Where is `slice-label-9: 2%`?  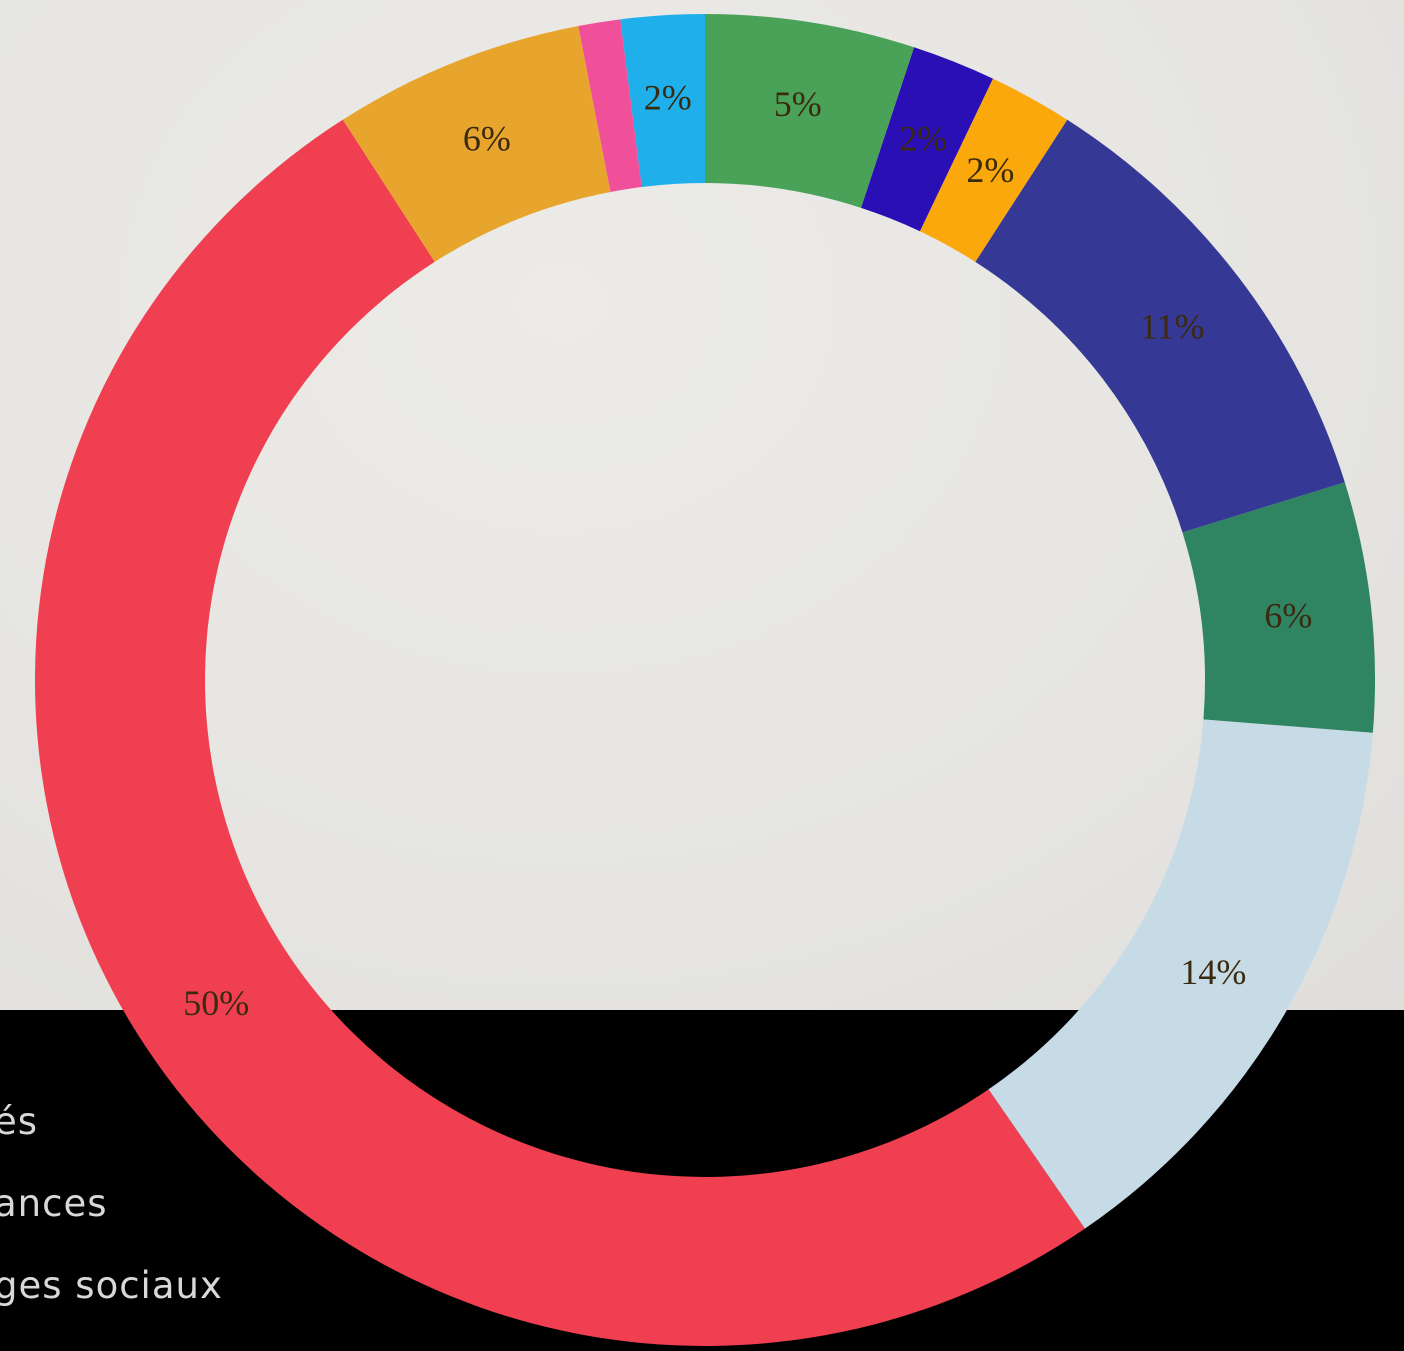 slice-label-9: 2% is located at coordinates (923, 138).